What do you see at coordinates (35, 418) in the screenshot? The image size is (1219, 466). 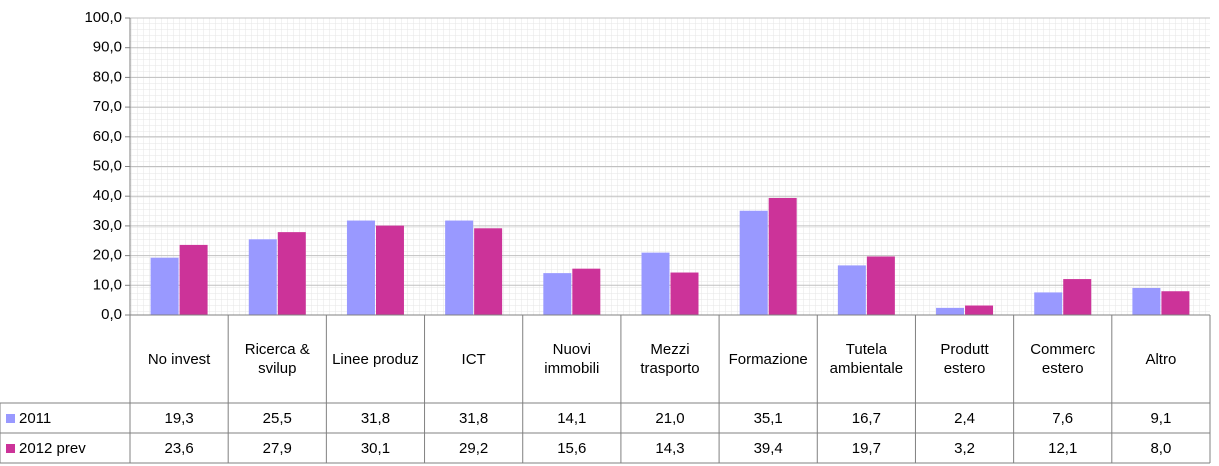 I see `legend-label: 2011` at bounding box center [35, 418].